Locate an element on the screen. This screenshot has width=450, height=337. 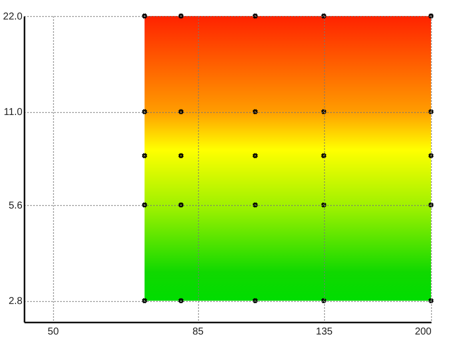
x-tick-label: 85 is located at coordinates (198, 331).